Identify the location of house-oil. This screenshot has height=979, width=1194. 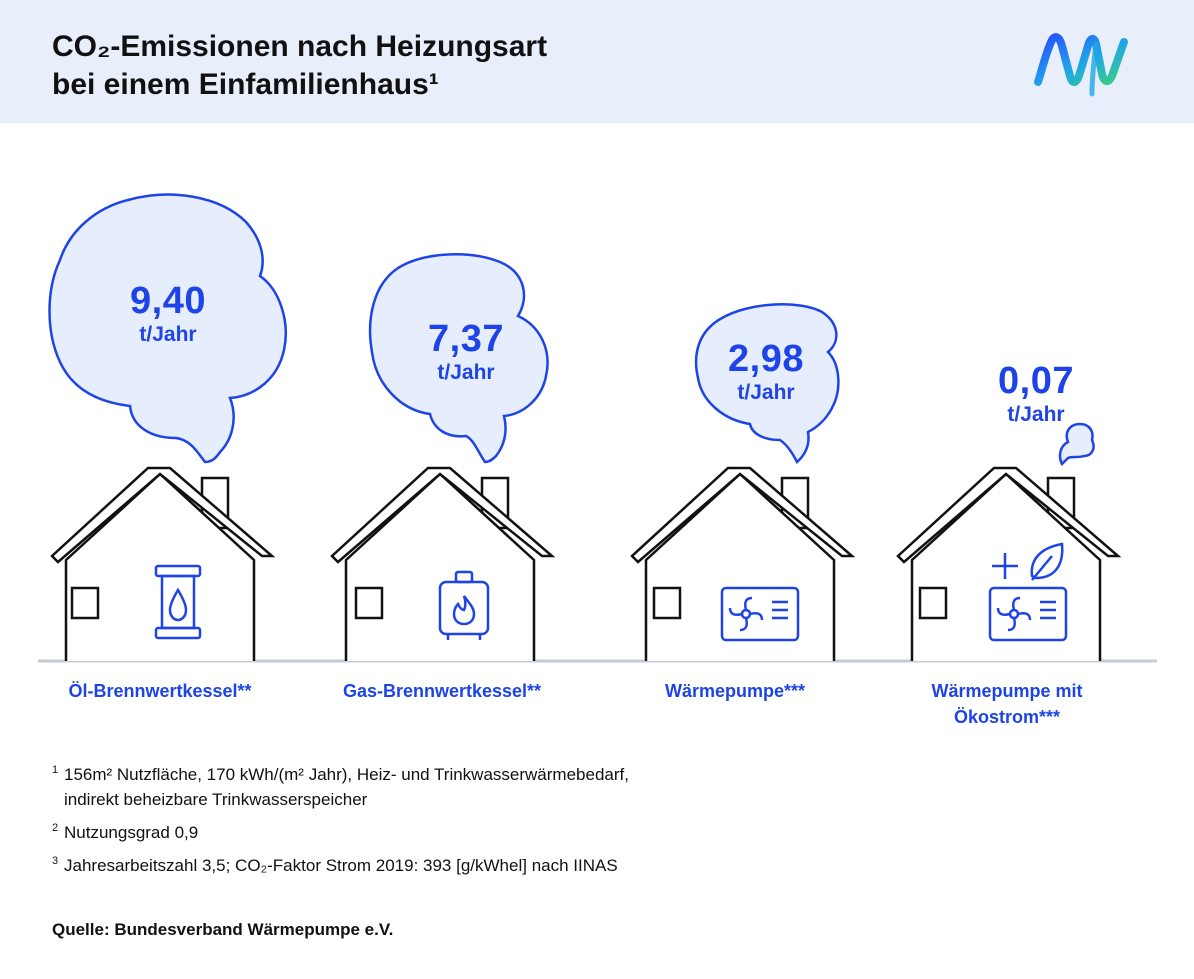
(163, 563).